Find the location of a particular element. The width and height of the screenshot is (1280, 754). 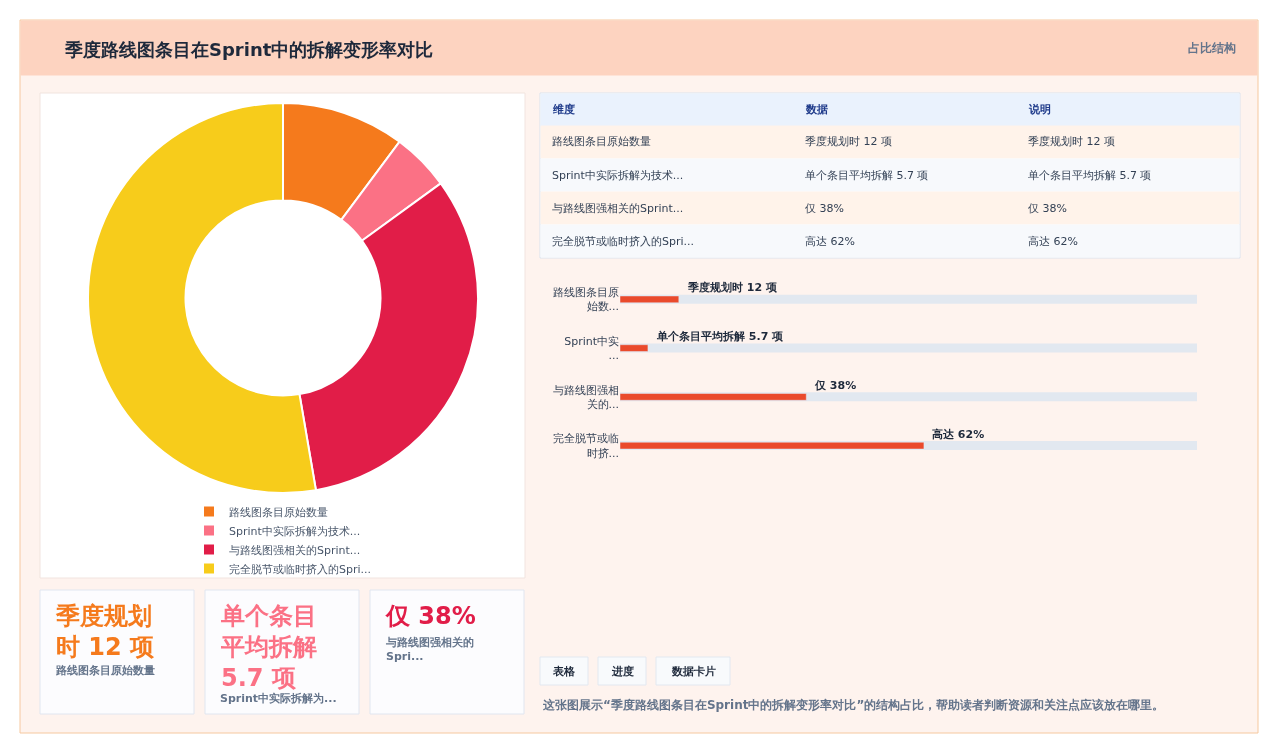

text: 进度 is located at coordinates (622, 671).